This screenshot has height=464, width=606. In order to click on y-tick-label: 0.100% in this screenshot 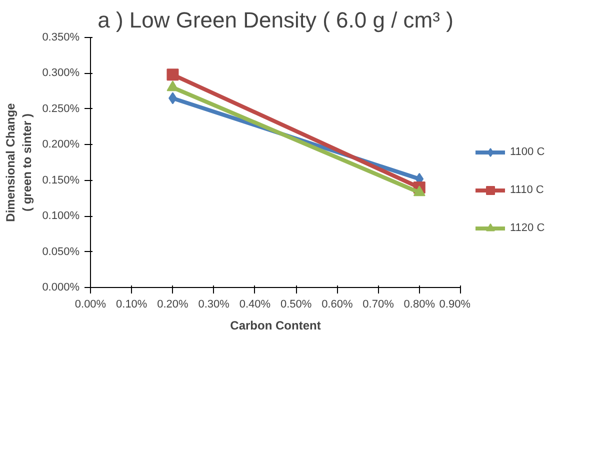, I will do `click(61, 216)`.